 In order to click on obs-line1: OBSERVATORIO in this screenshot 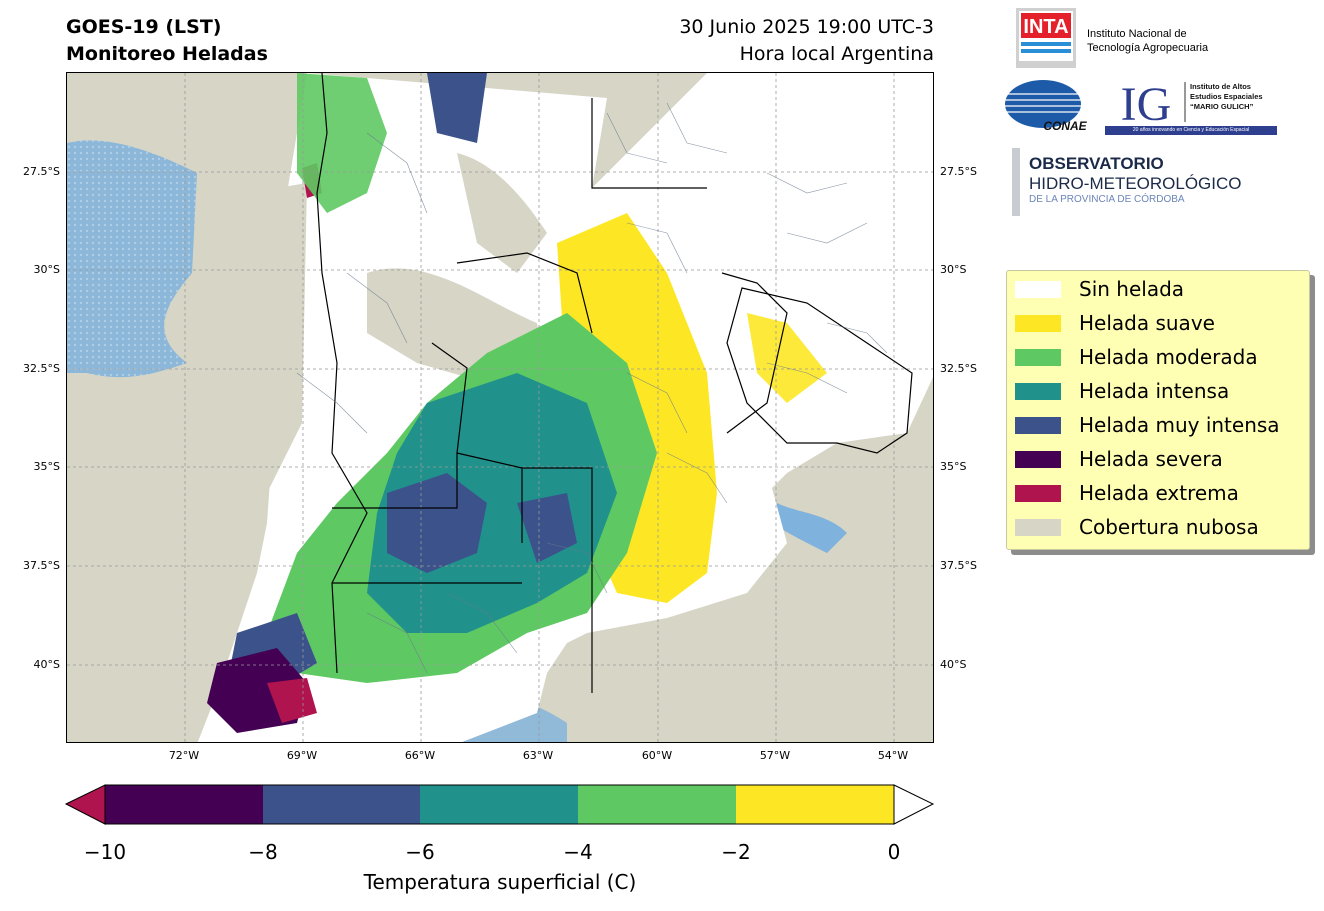, I will do `click(1096, 163)`.